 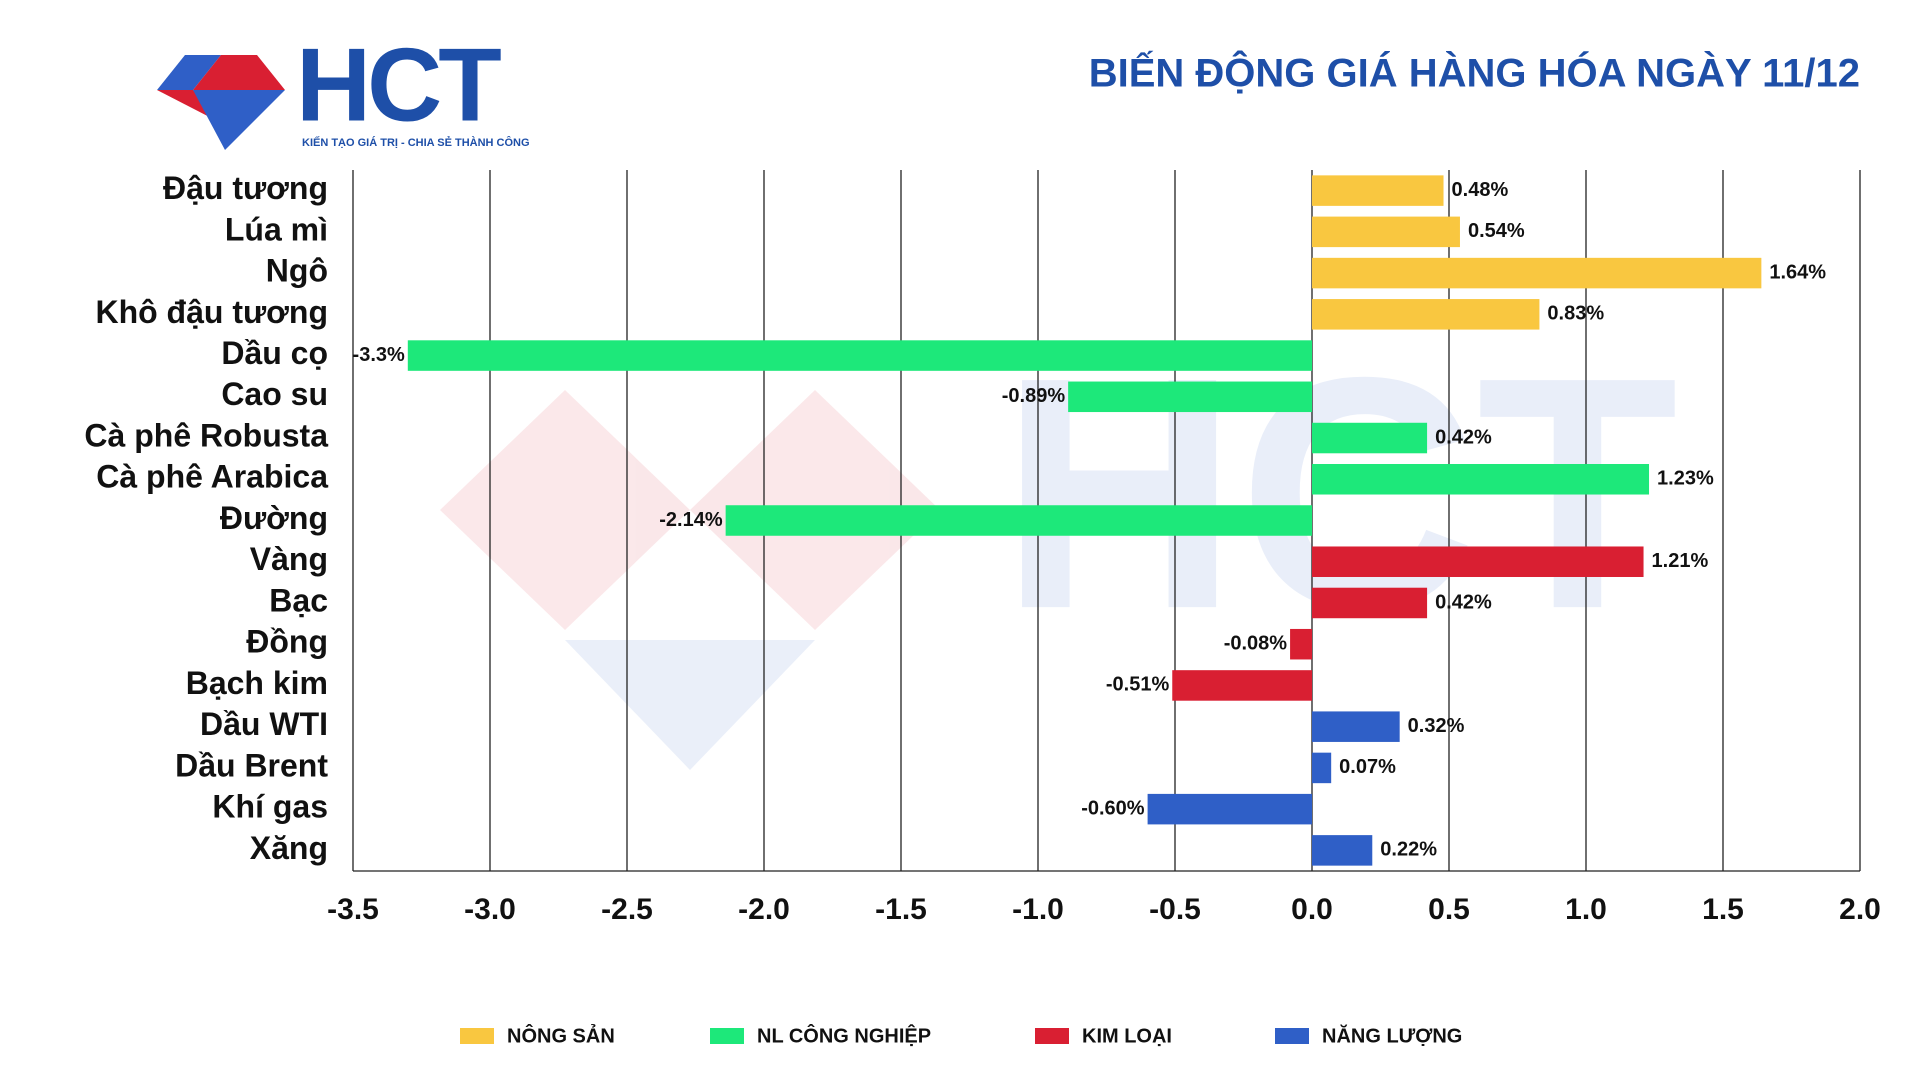 What do you see at coordinates (1436, 726) in the screenshot?
I see `value-label: 0.32%` at bounding box center [1436, 726].